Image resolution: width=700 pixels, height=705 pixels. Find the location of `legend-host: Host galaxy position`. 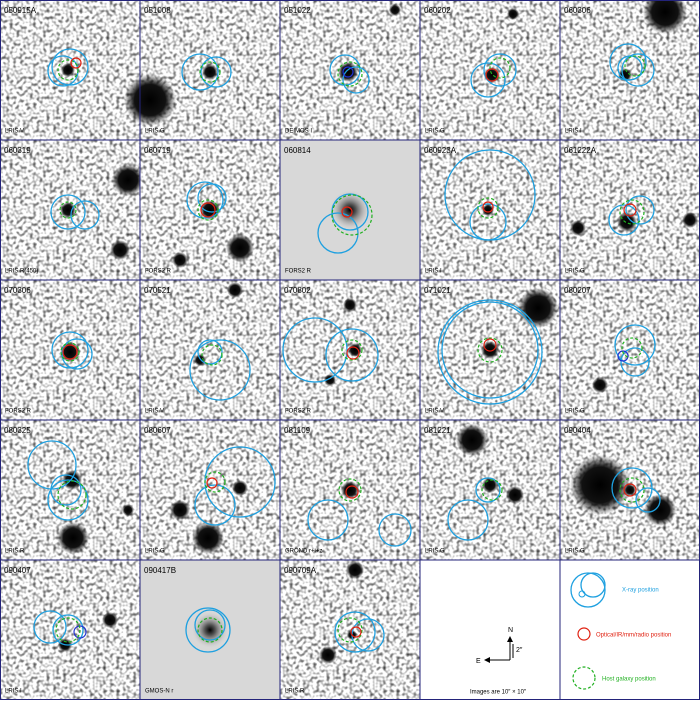

legend-host: Host galaxy position is located at coordinates (629, 680).